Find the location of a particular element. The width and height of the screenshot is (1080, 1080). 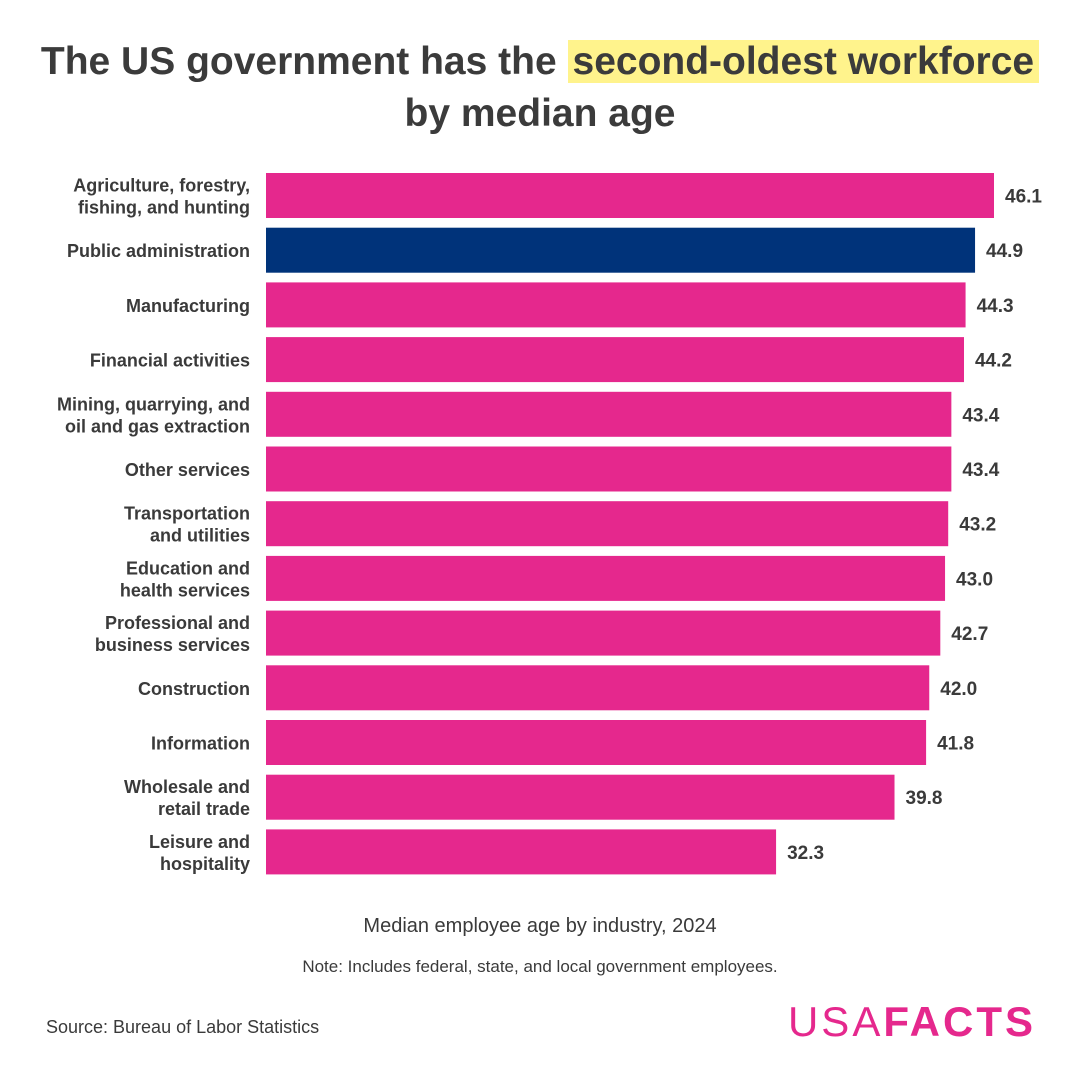

value-label: 42.0 is located at coordinates (958, 689).